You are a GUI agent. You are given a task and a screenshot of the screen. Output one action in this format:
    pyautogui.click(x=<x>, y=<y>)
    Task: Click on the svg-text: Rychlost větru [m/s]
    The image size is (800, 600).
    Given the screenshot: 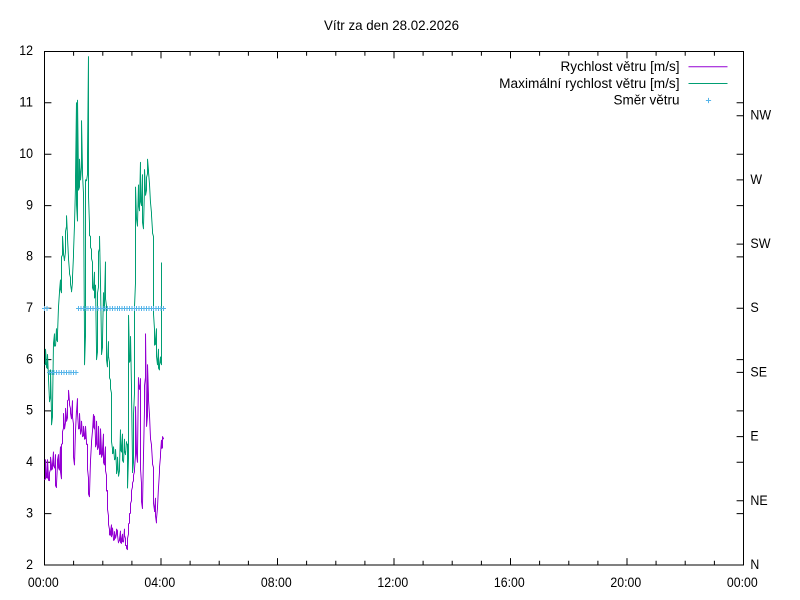 What is the action you would take?
    pyautogui.click(x=620, y=66)
    